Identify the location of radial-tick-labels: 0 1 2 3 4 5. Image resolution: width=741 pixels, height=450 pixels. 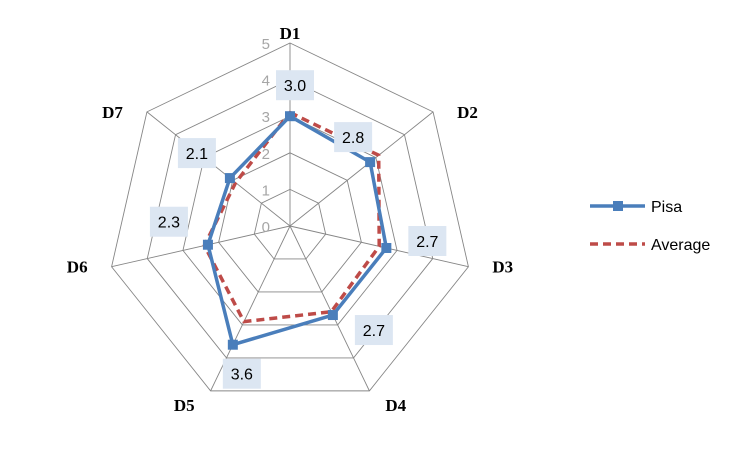
(266, 136).